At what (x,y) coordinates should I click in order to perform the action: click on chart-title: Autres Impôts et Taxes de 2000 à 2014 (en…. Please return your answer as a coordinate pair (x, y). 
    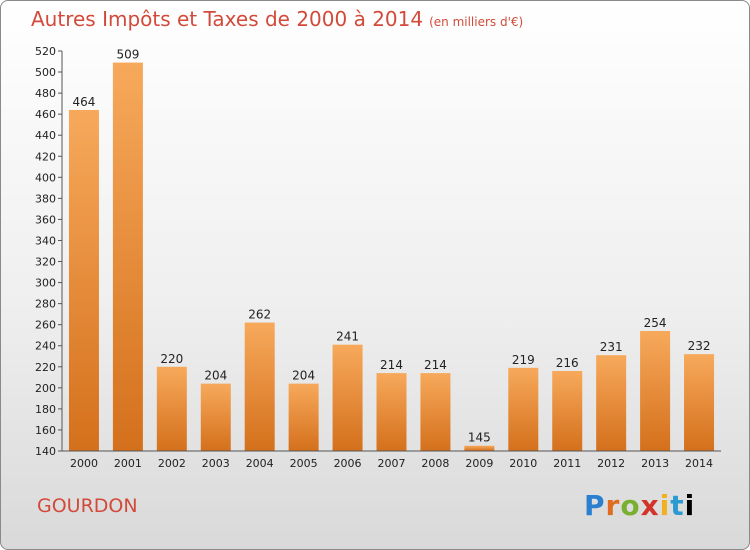
    Looking at the image, I should click on (277, 19).